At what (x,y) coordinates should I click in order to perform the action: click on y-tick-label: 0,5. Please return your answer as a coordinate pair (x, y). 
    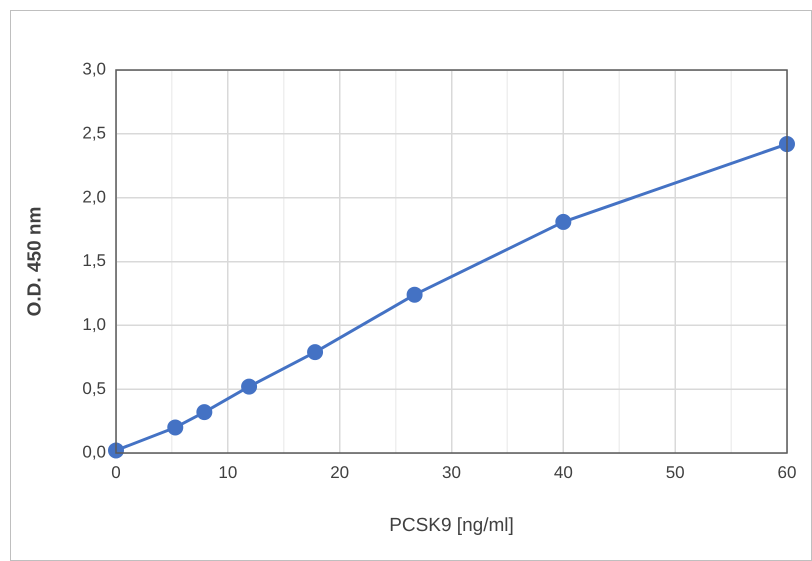
    Looking at the image, I should click on (94, 388).